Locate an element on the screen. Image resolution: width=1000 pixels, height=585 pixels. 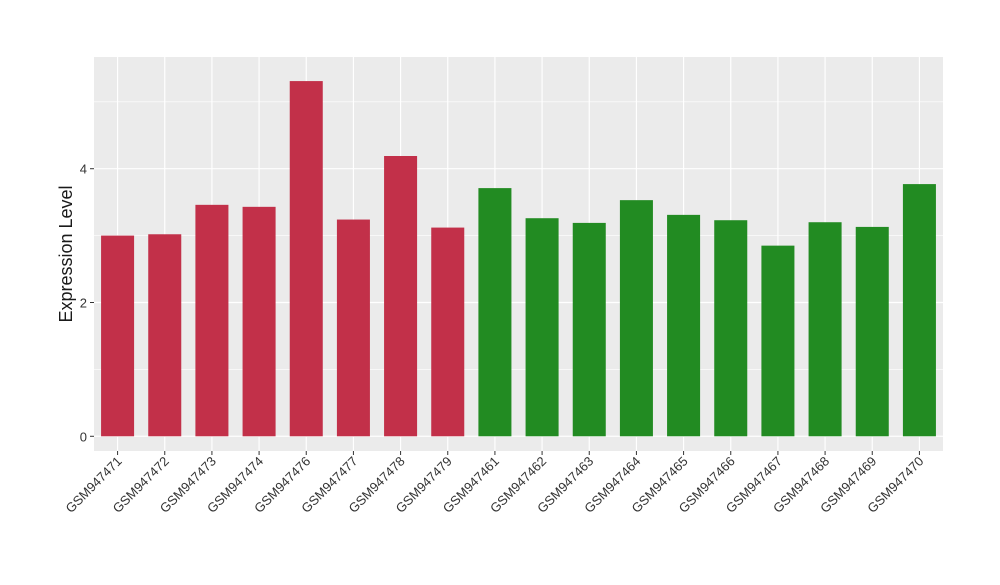
bar-GSM947476 is located at coordinates (306, 259).